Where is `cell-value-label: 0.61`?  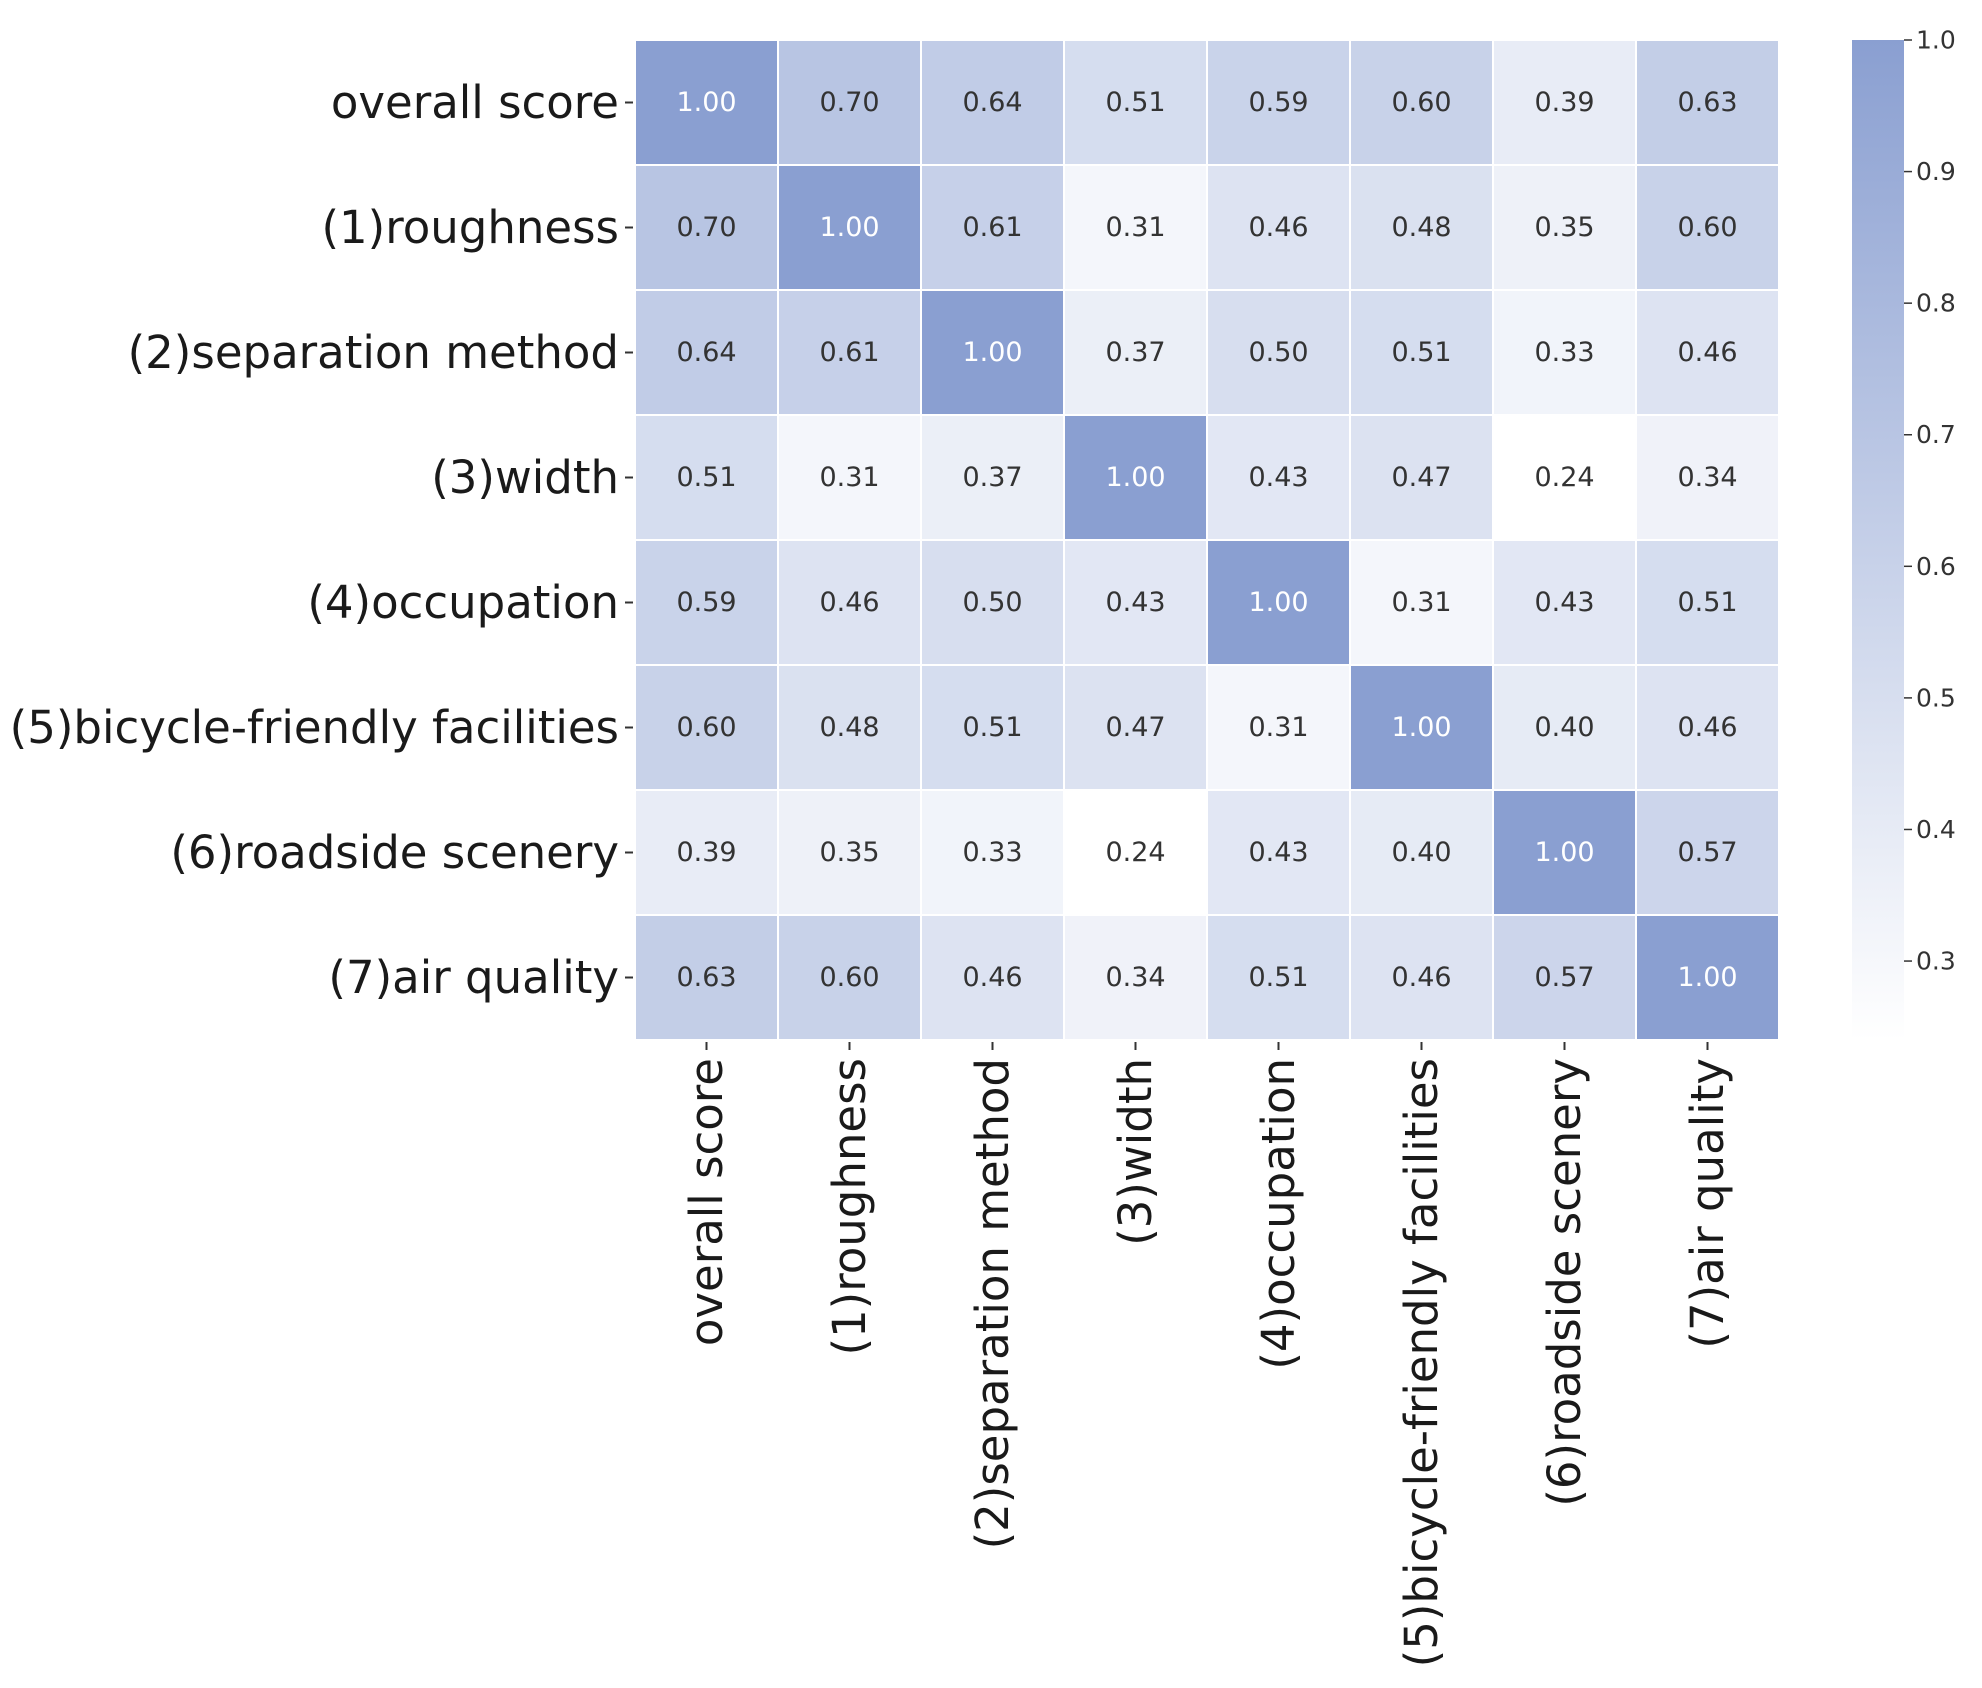
cell-value-label: 0.61 is located at coordinates (992, 227).